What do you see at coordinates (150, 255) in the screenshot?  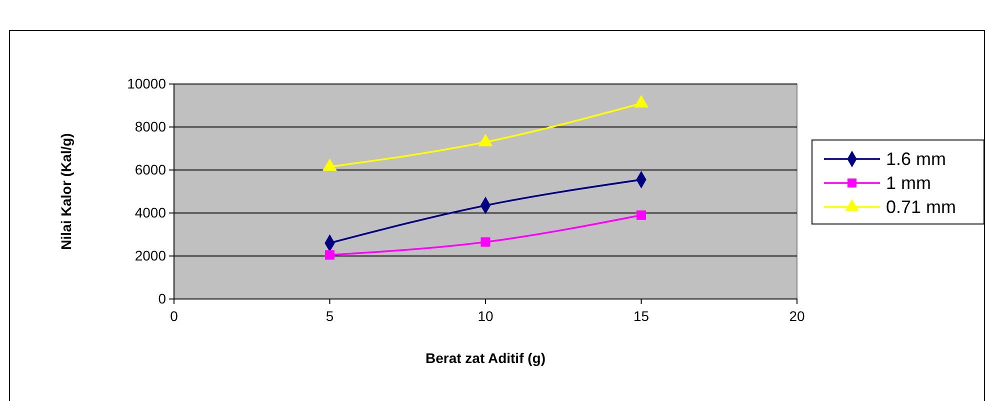 I see `y-tick-label: 2000` at bounding box center [150, 255].